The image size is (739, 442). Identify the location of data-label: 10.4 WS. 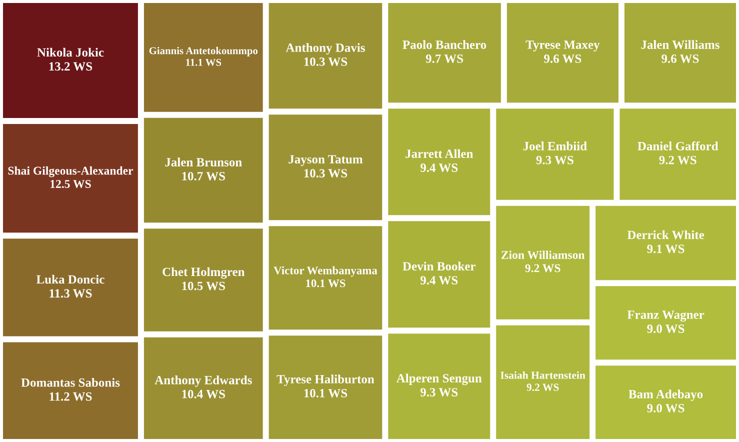
(203, 394).